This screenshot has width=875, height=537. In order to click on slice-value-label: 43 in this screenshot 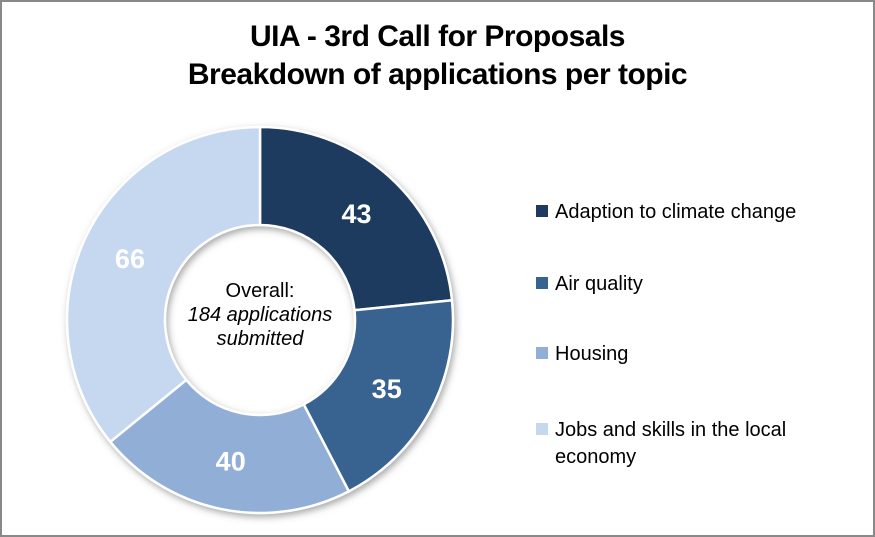, I will do `click(356, 214)`.